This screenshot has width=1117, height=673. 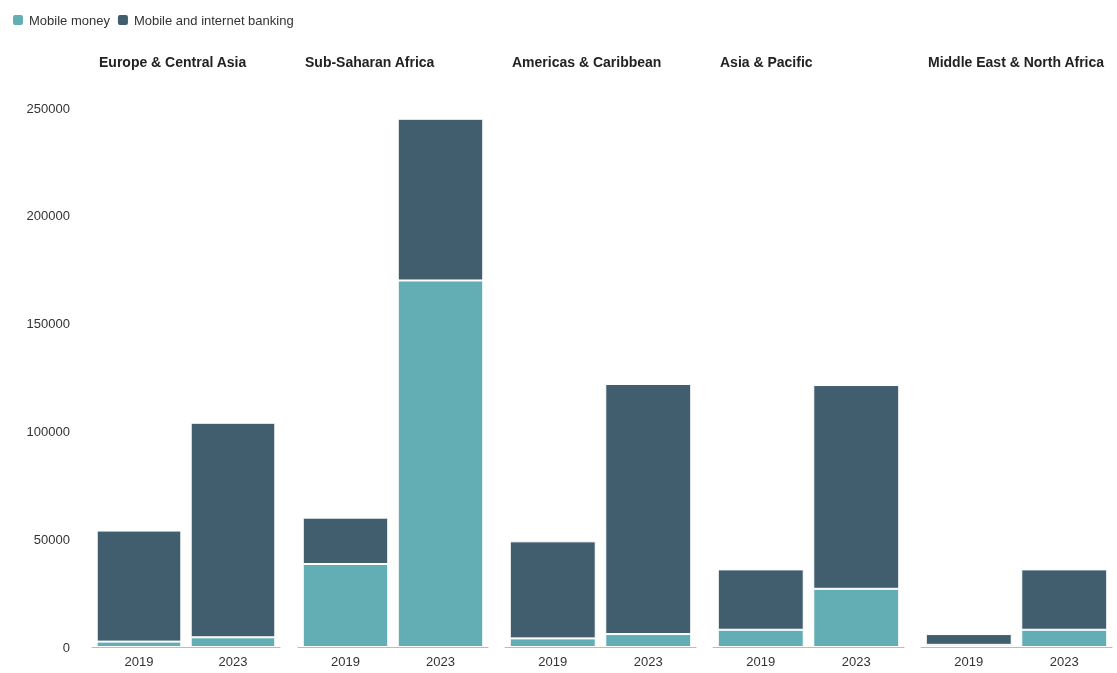 What do you see at coordinates (70, 20) in the screenshot?
I see `legend-label: Mobile money` at bounding box center [70, 20].